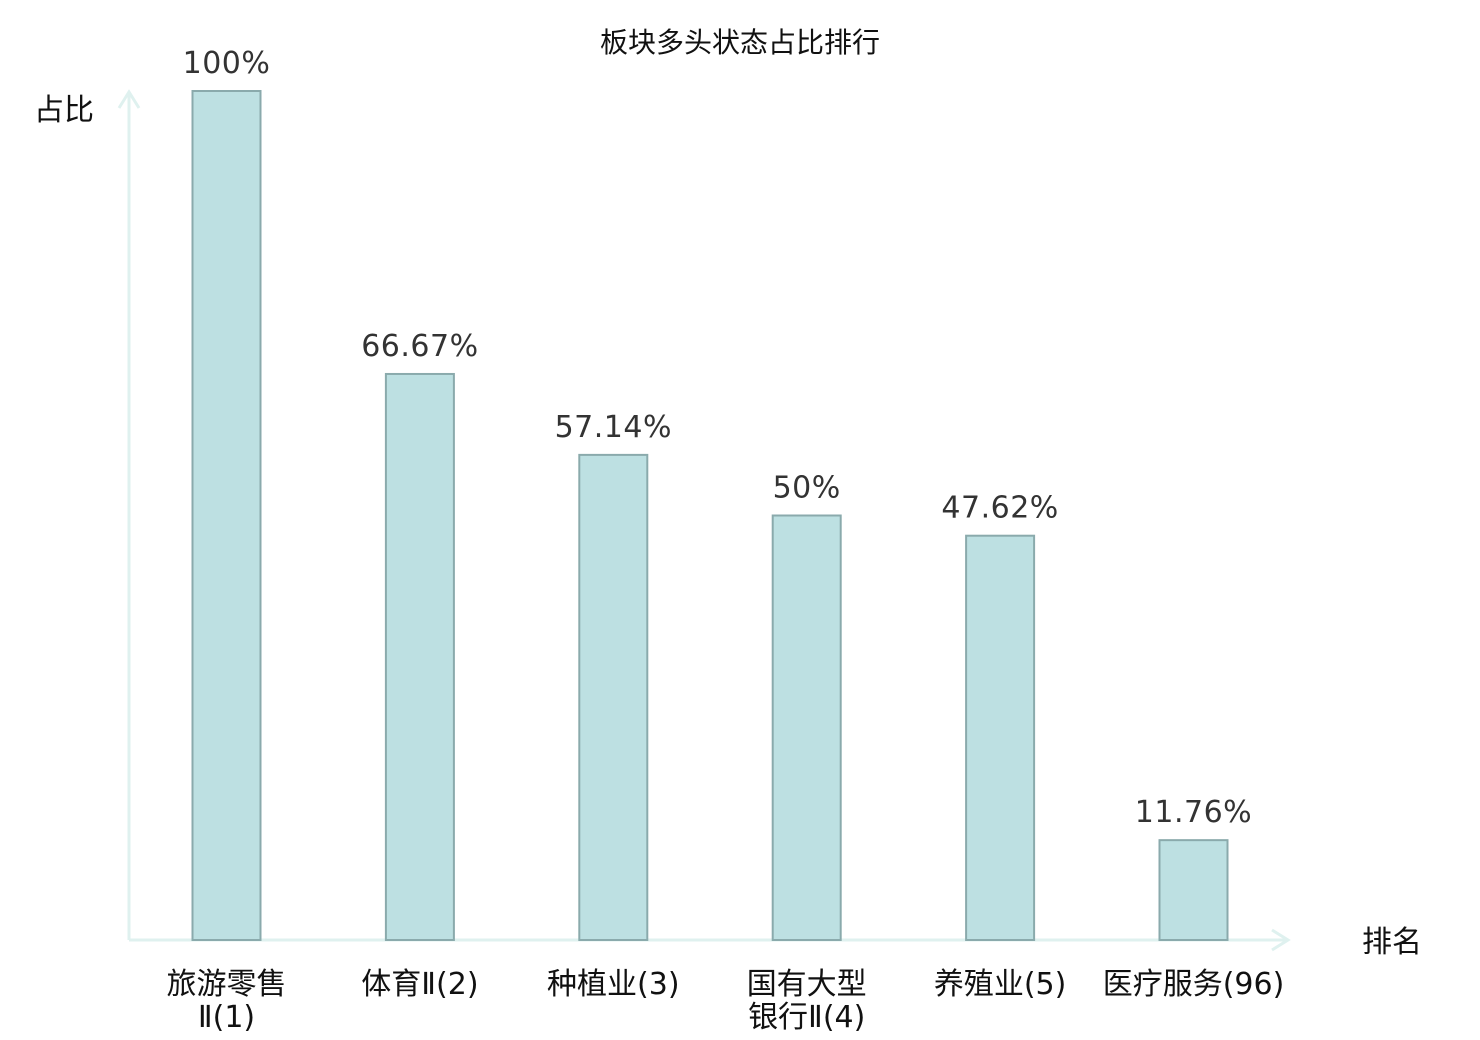 This screenshot has width=1480, height=1040. I want to click on category-label: 养殖业(5), so click(1000, 984).